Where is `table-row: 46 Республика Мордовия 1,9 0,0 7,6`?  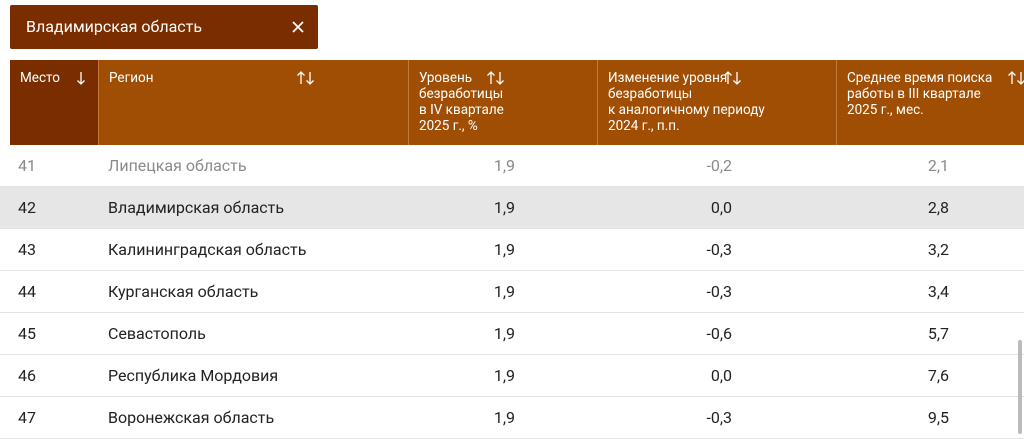 table-row: 46 Республика Мордовия 1,9 0,0 7,6 is located at coordinates (512, 376).